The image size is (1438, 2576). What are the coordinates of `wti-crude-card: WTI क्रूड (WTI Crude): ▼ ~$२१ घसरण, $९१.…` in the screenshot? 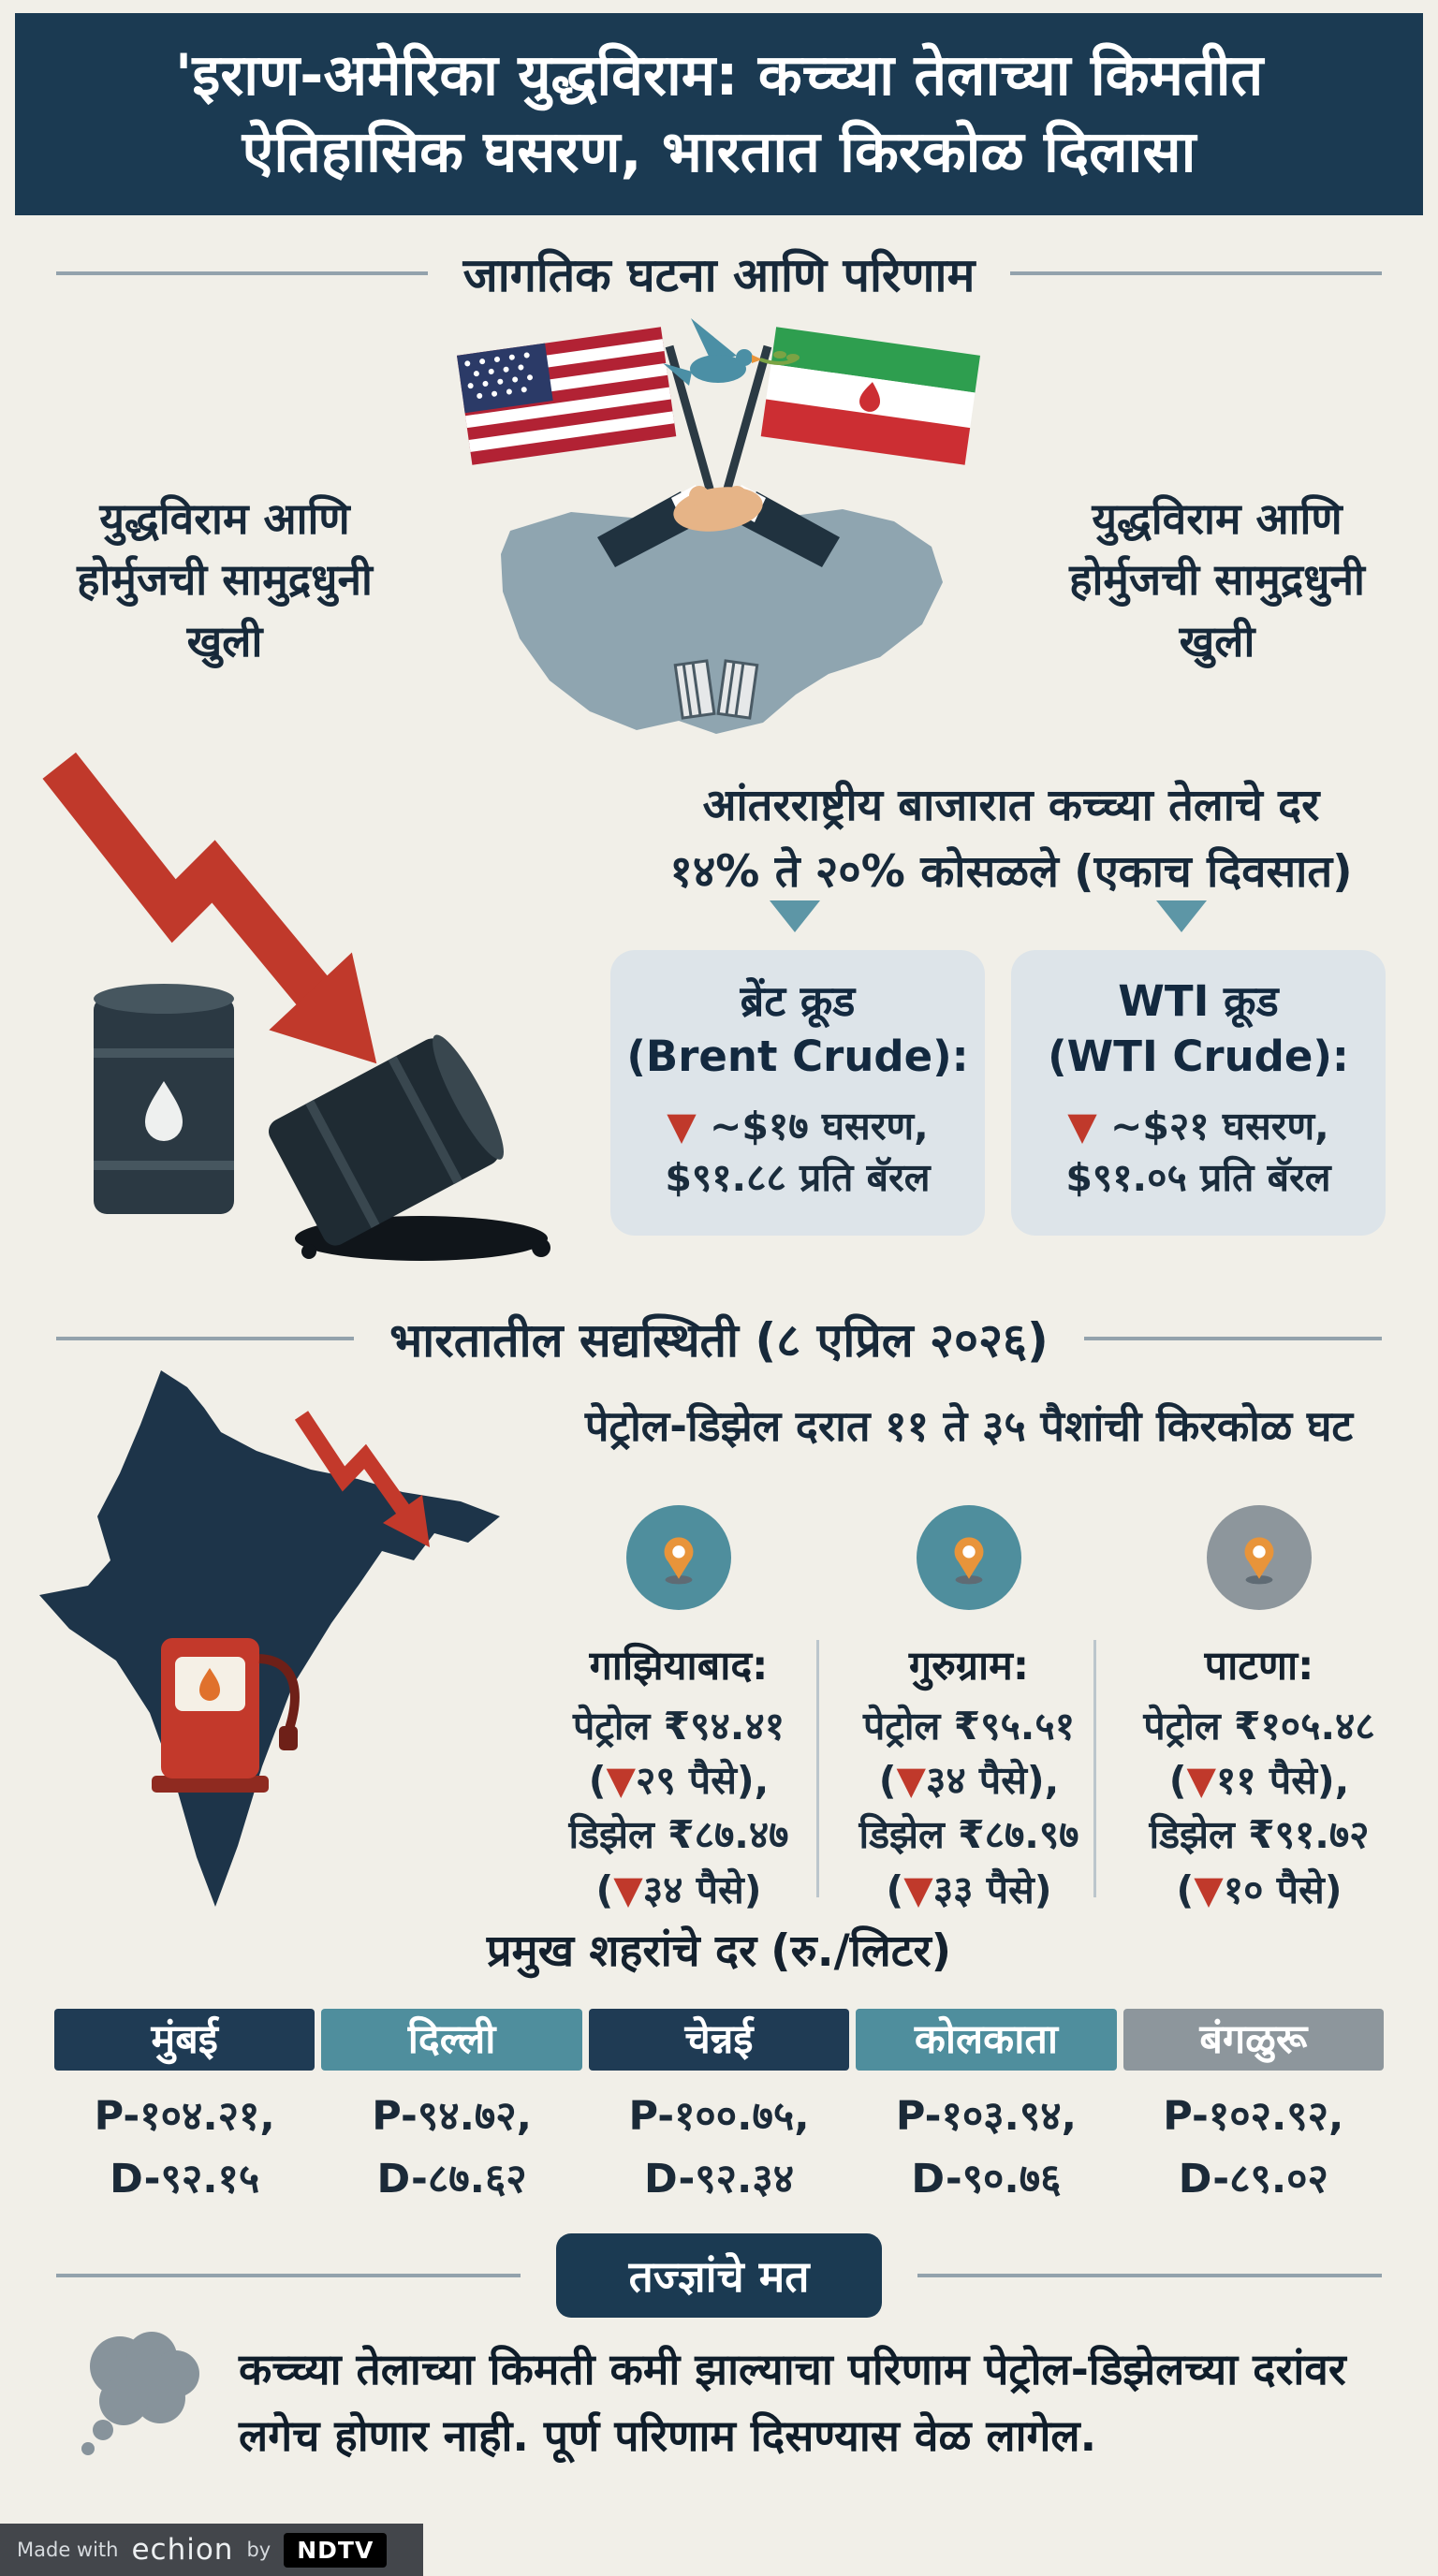 It's located at (1198, 1093).